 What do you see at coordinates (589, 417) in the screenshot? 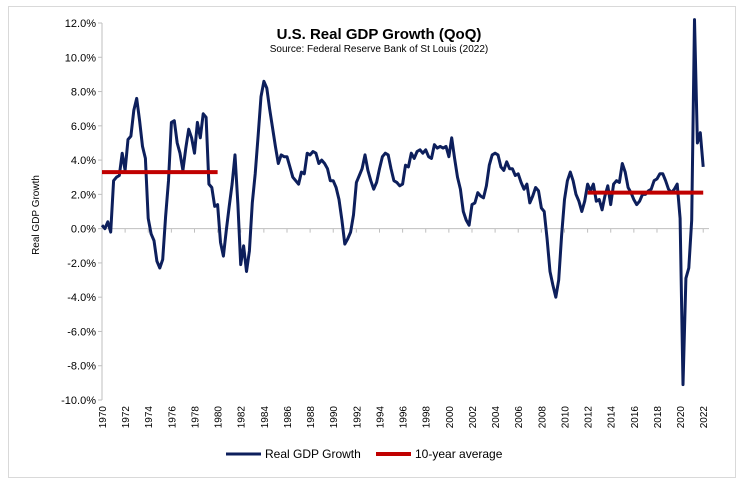
I see `x-tick-label: 2012` at bounding box center [589, 417].